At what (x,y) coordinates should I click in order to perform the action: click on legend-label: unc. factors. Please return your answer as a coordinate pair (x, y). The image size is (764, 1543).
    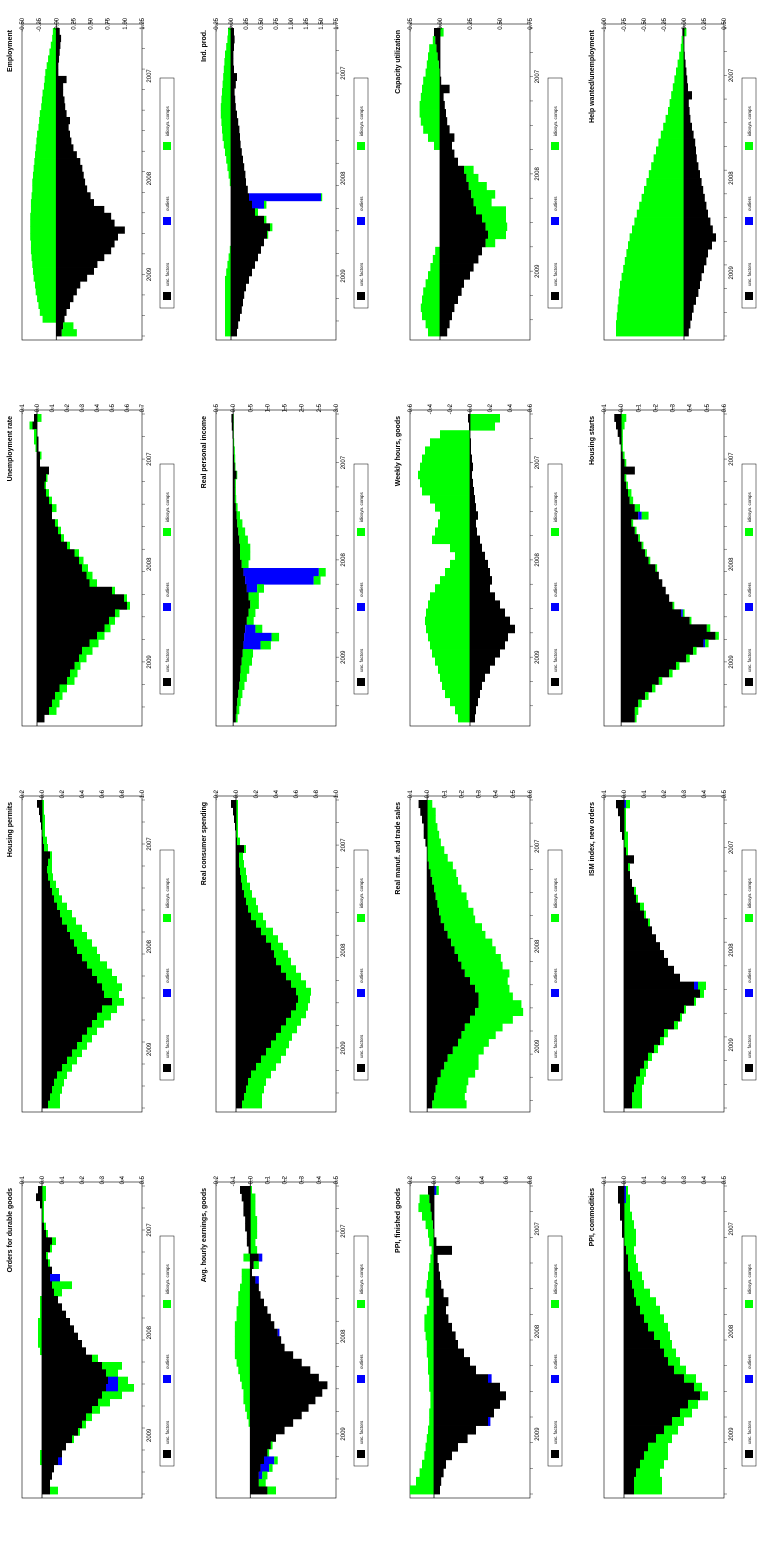
    Looking at the image, I should click on (167, 274).